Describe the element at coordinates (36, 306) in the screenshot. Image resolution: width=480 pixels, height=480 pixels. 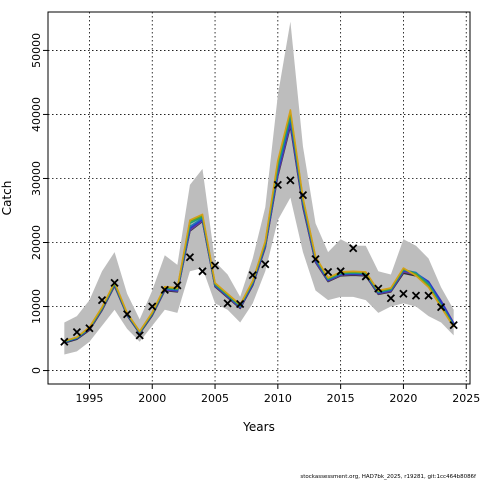
I see `y-tick-label-1: 10000` at that location.